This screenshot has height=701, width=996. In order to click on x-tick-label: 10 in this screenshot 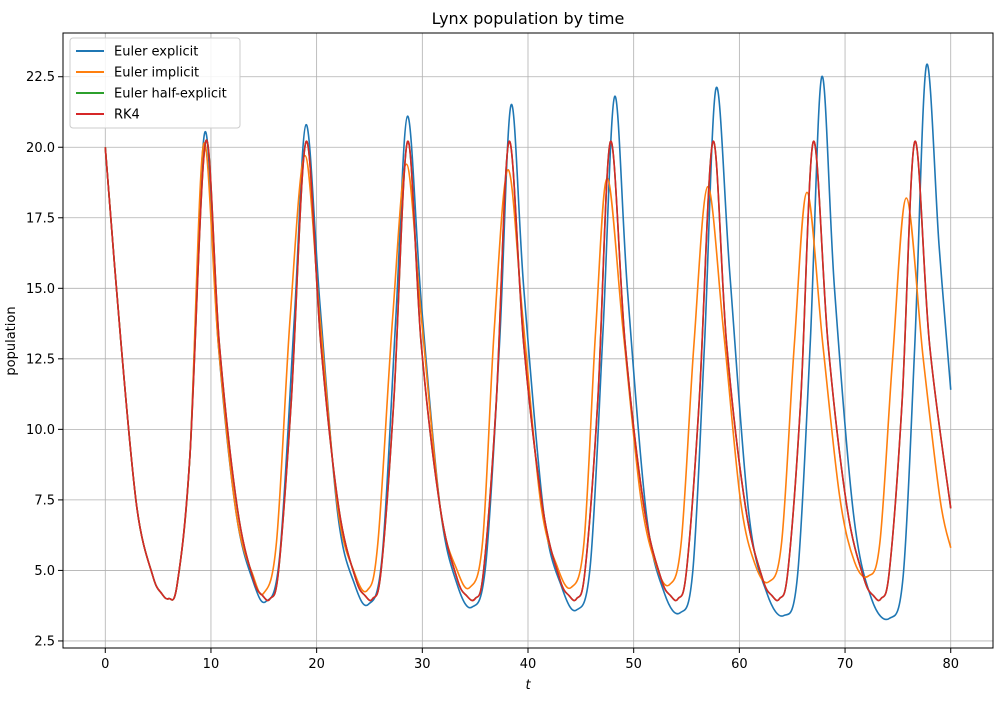, I will do `click(211, 664)`.